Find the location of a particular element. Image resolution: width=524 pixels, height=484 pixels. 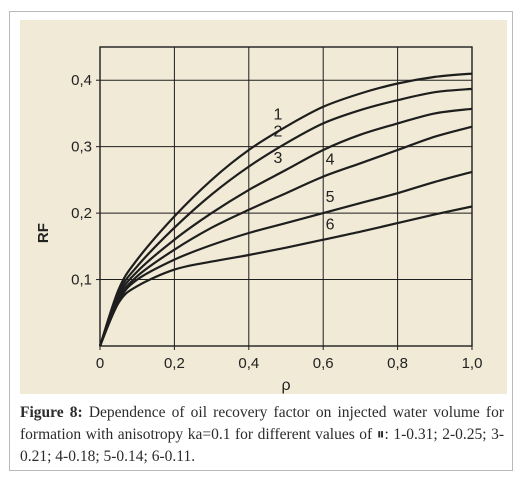

x-tick-label: 1,0 is located at coordinates (472, 363).